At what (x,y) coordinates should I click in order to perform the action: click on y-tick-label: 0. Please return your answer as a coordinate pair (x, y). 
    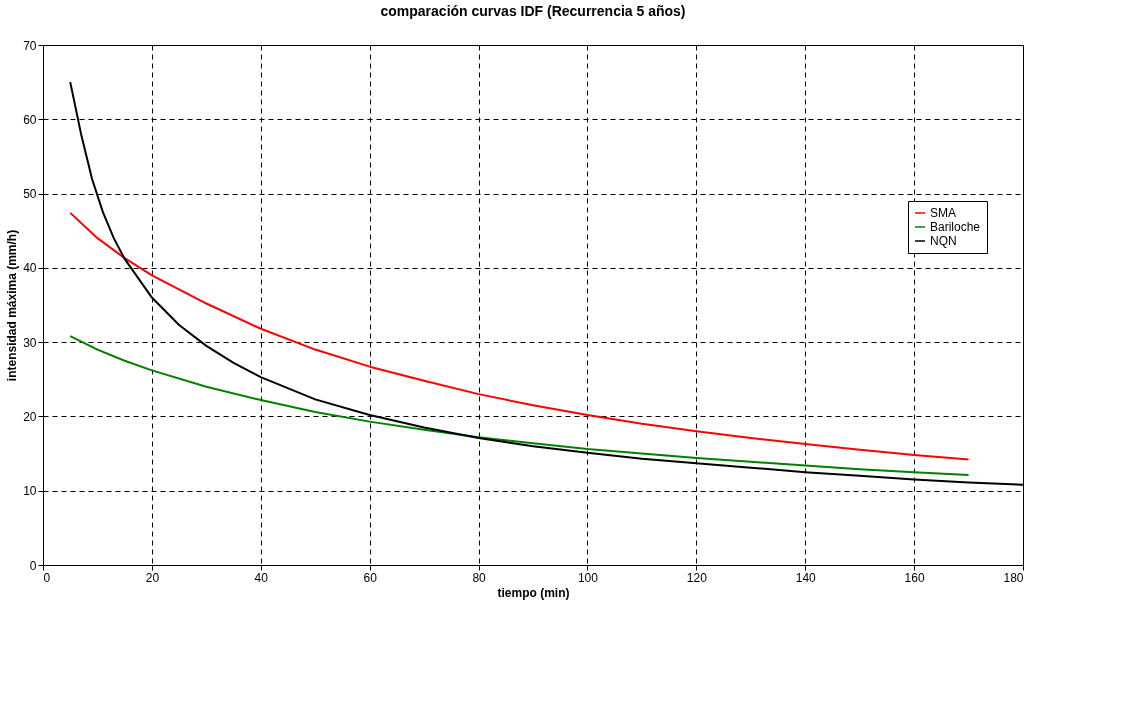
    Looking at the image, I should click on (33, 565).